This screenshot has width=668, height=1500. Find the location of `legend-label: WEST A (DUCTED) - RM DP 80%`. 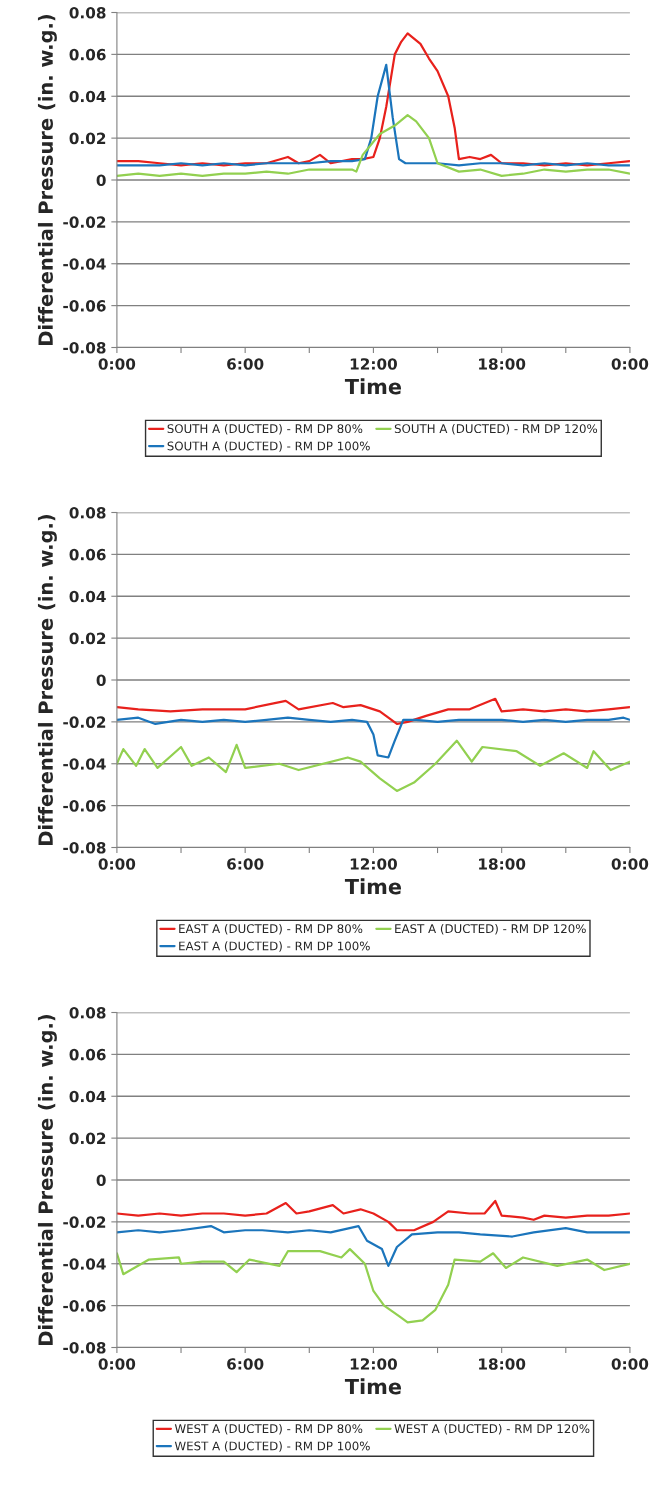

legend-label: WEST A (DUCTED) - RM DP 80% is located at coordinates (268, 1429).